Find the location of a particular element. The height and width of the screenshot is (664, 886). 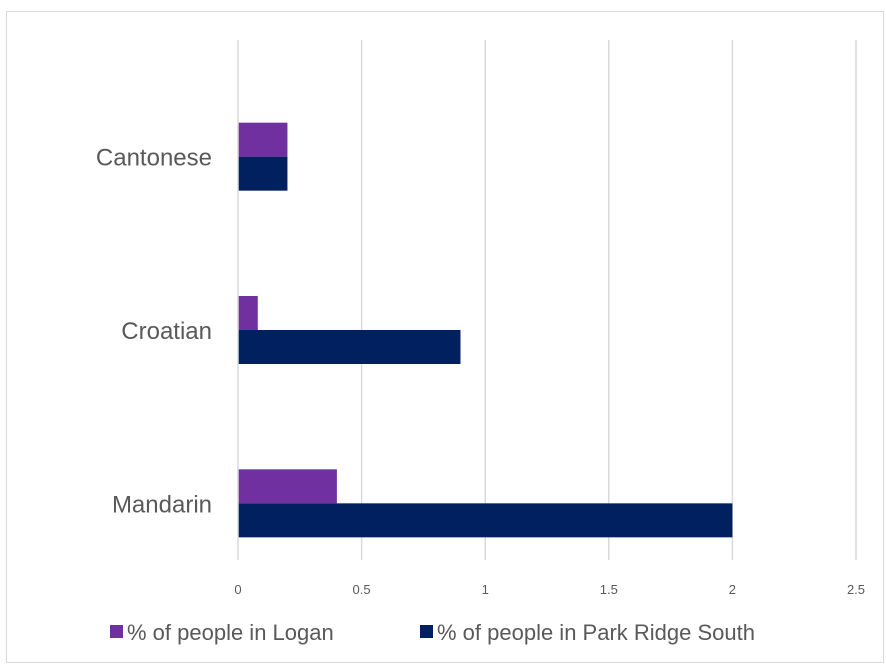

x-tick-label: 2 is located at coordinates (732, 589).